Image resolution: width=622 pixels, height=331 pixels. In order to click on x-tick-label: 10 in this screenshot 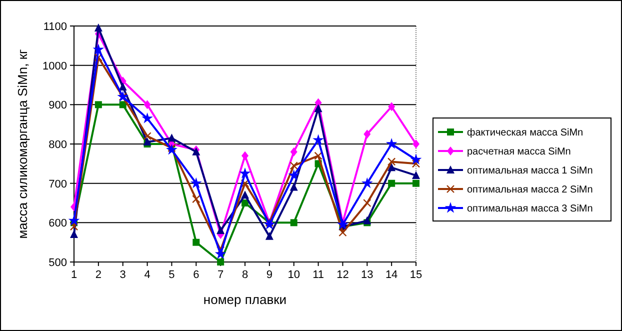, I will do `click(294, 275)`.